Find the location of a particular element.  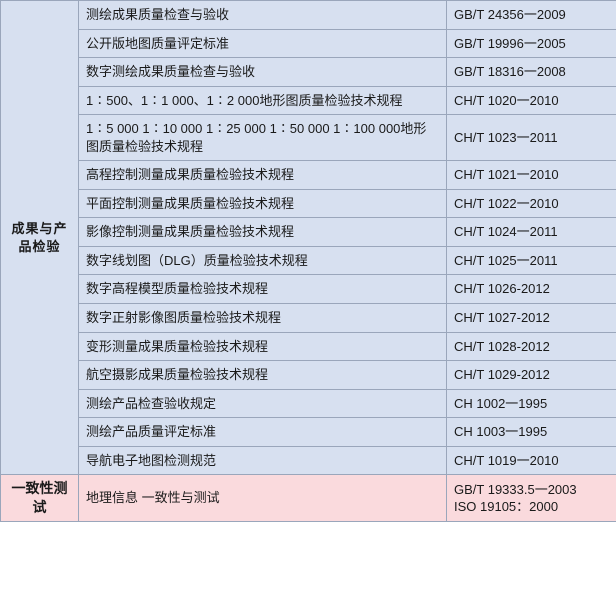

standard-name: 导航电子地图检测规范 is located at coordinates (262, 460).